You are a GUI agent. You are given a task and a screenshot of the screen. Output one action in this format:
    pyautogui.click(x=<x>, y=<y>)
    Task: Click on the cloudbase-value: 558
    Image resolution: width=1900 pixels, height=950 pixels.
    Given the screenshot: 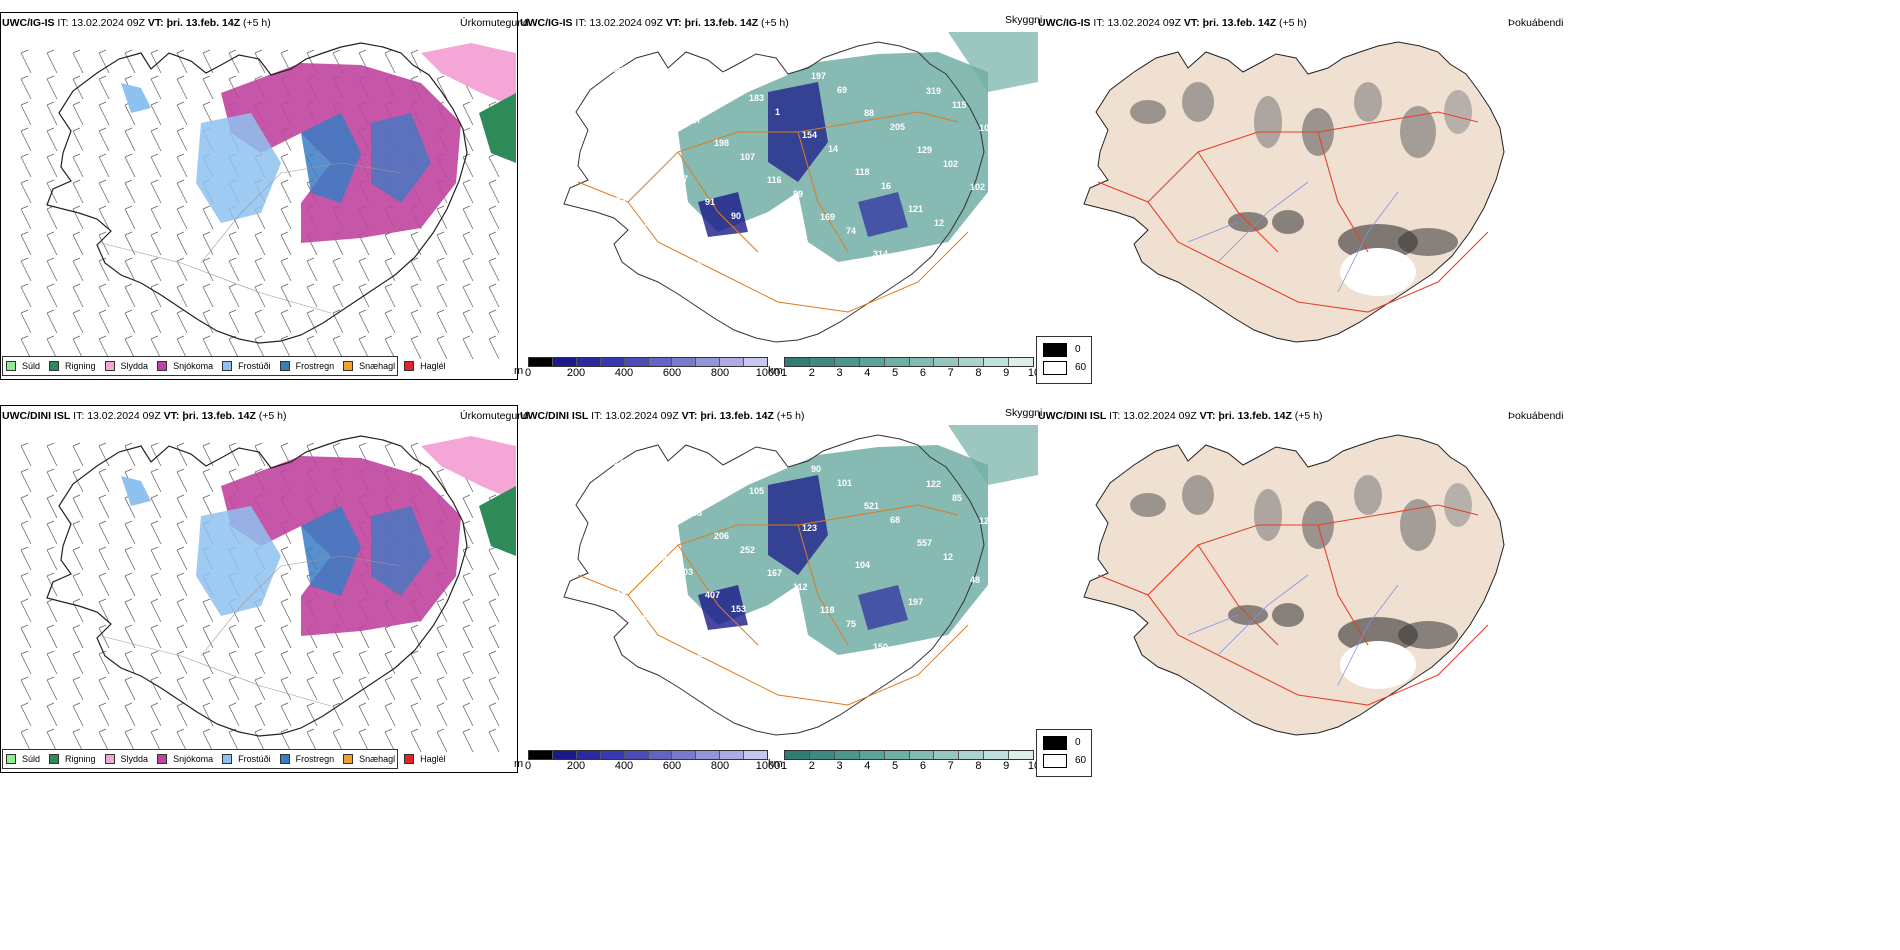 What is the action you would take?
    pyautogui.click(x=668, y=106)
    